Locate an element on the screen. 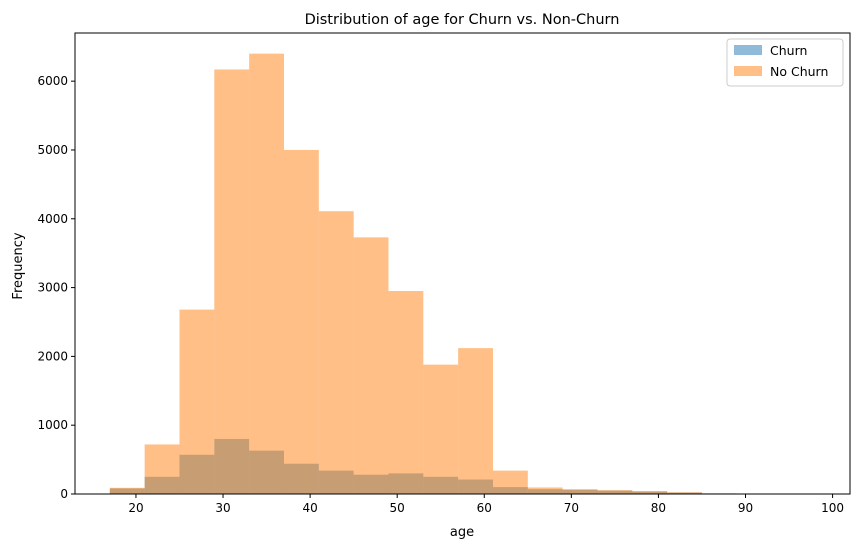  x-axis-label: age is located at coordinates (462, 532).